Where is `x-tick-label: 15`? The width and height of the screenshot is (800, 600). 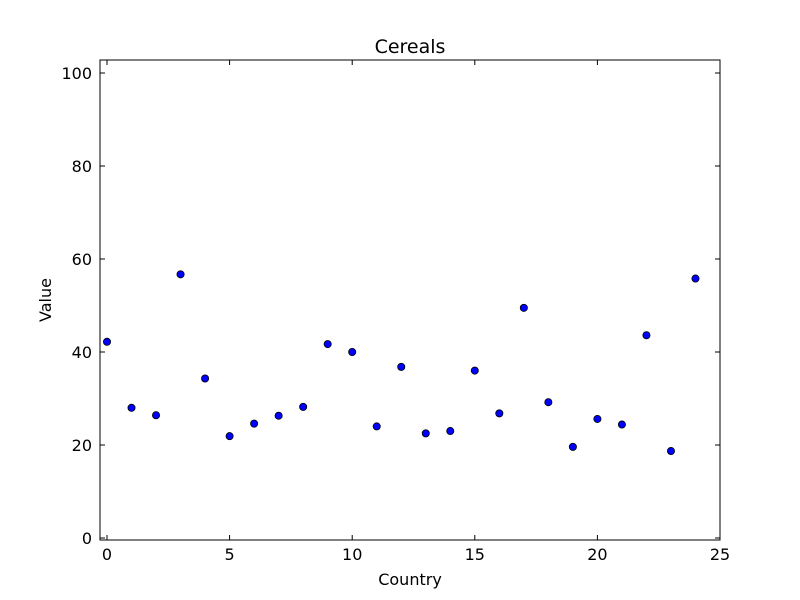
x-tick-label: 15 is located at coordinates (475, 554).